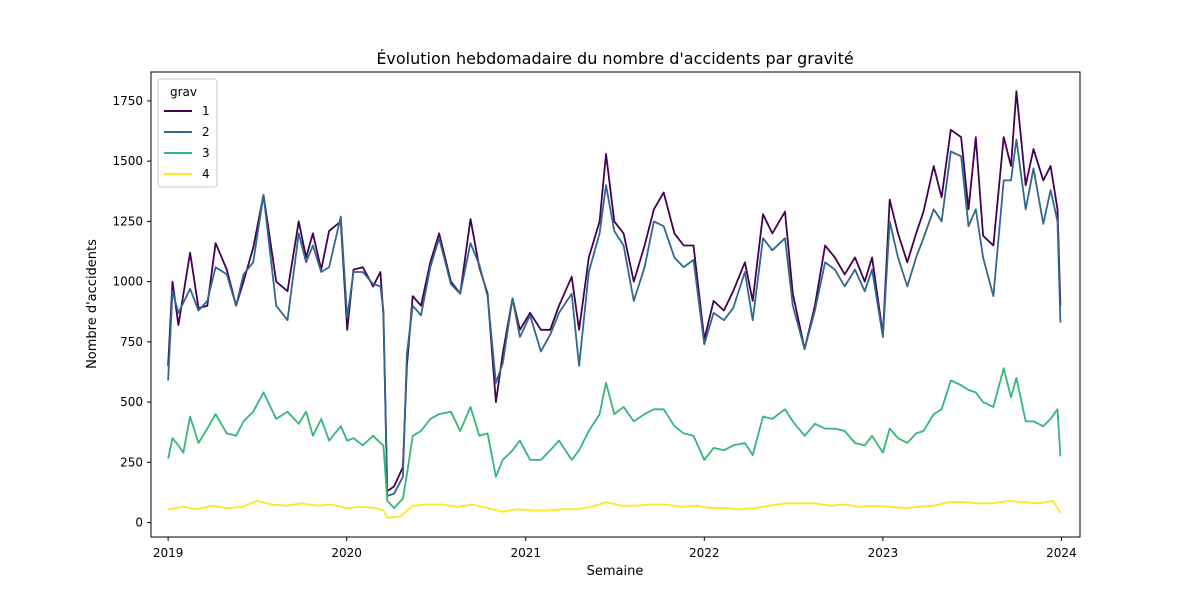 This screenshot has height=600, width=1200. Describe the element at coordinates (127, 161) in the screenshot. I see `y-tick-label: 1500` at that location.